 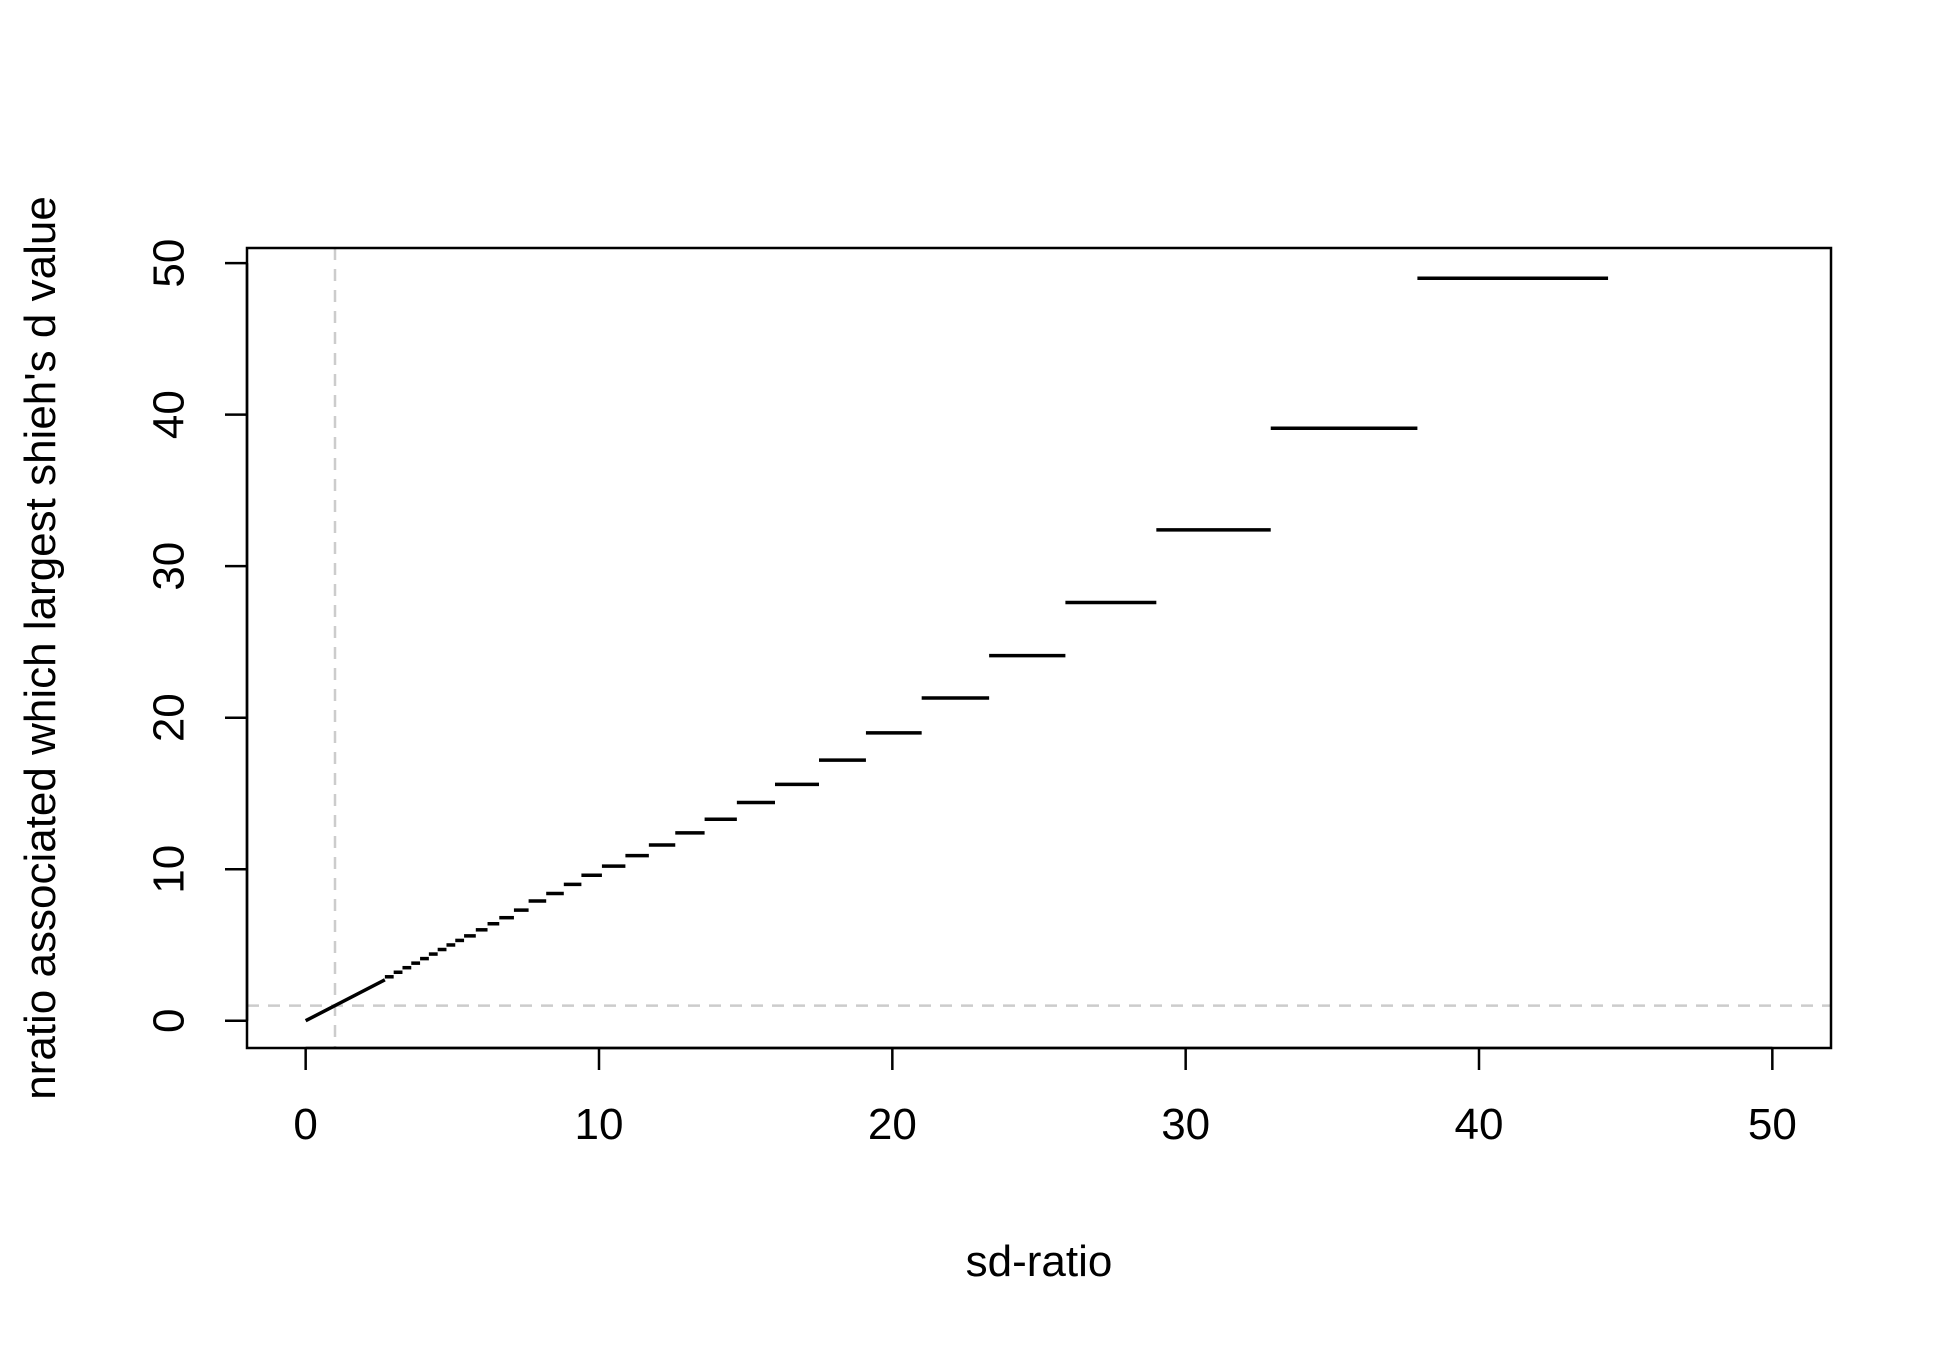 What do you see at coordinates (599, 1124) in the screenshot?
I see `x-tick-label: 10` at bounding box center [599, 1124].